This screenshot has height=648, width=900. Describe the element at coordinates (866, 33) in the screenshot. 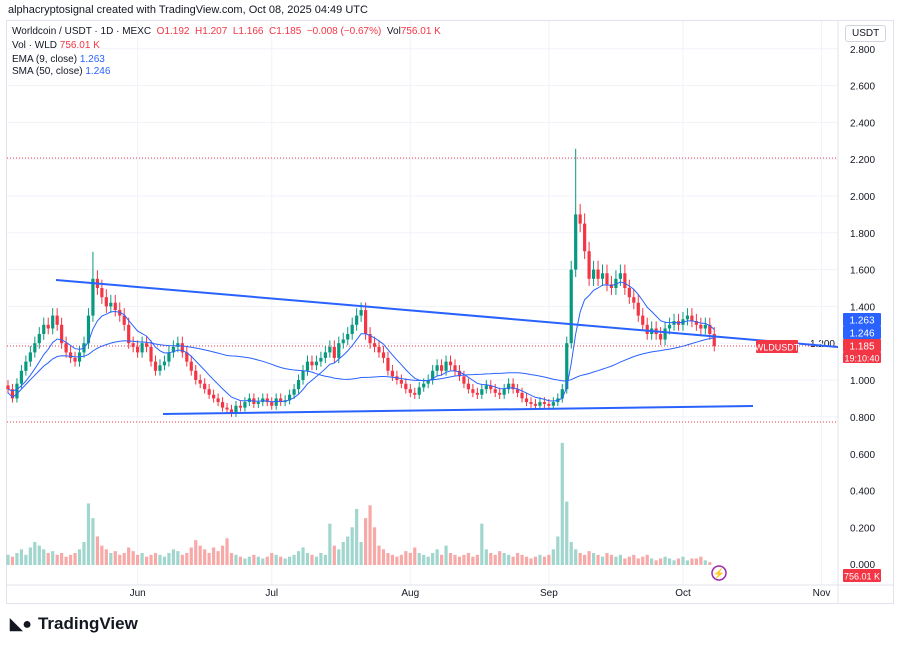

I see `currency-button: USDT` at that location.